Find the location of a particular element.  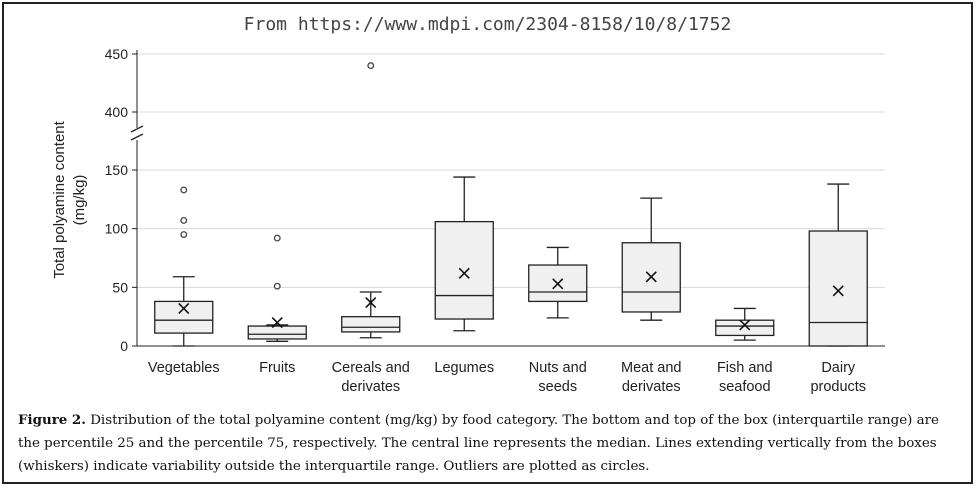

y-tick-label: 150 is located at coordinates (117, 170).